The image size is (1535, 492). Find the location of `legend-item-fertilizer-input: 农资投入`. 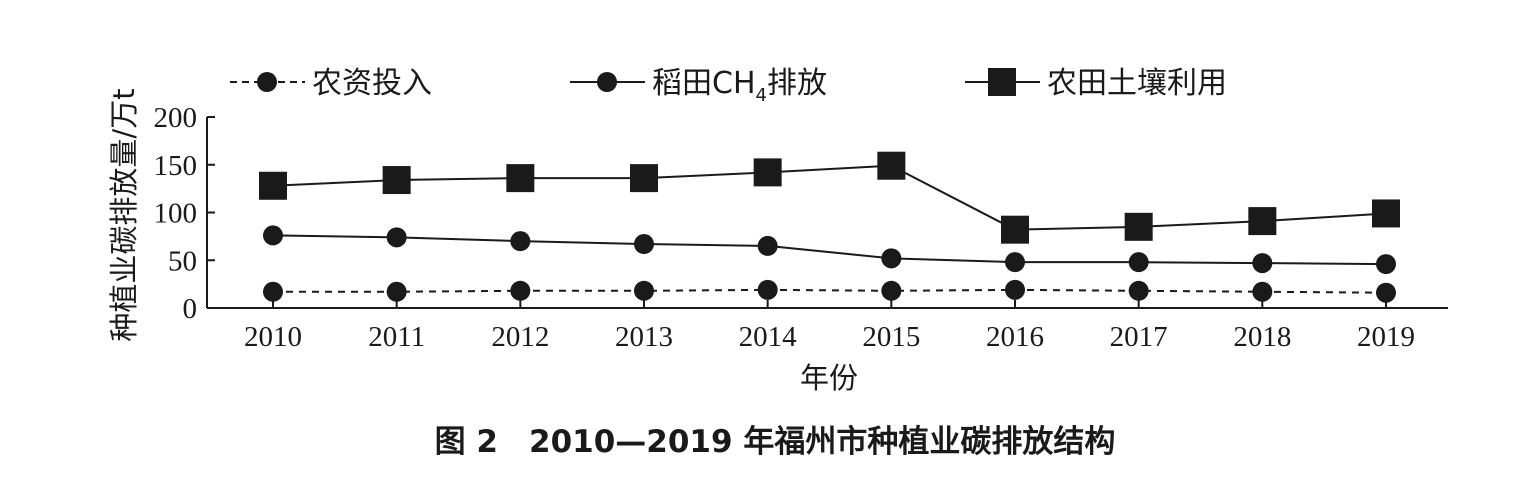

legend-item-fertilizer-input: 农资投入 is located at coordinates (331, 83).